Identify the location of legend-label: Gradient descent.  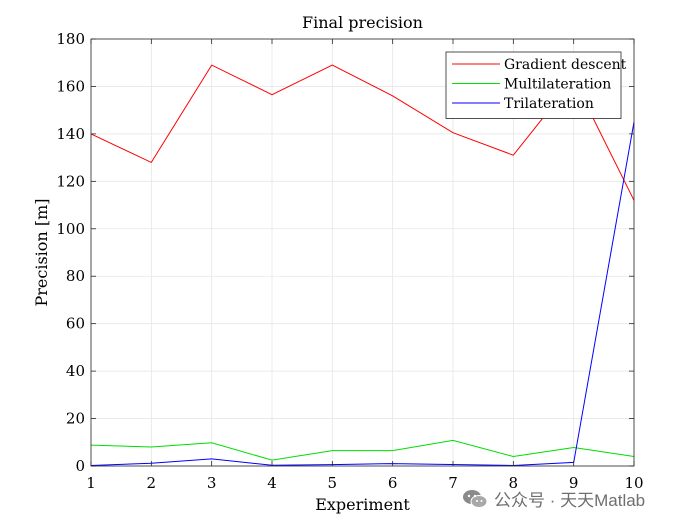
(565, 65).